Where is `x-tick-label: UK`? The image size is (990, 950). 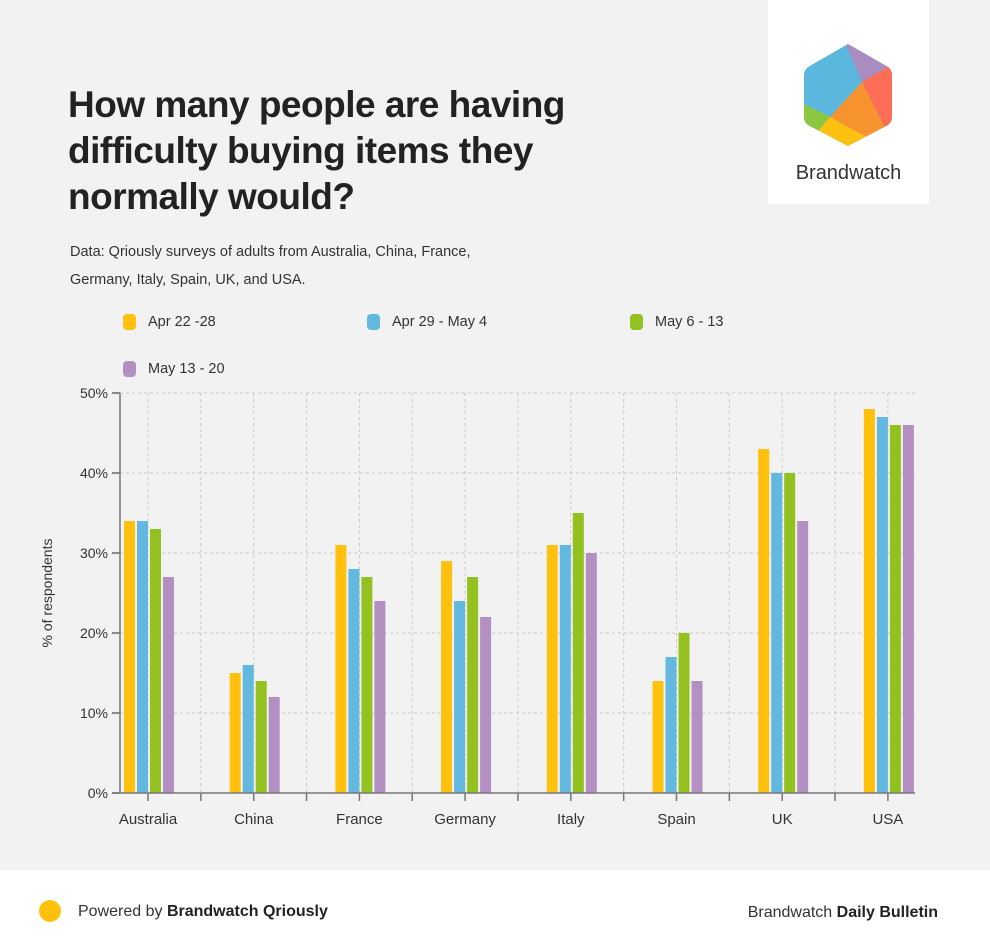 x-tick-label: UK is located at coordinates (782, 819).